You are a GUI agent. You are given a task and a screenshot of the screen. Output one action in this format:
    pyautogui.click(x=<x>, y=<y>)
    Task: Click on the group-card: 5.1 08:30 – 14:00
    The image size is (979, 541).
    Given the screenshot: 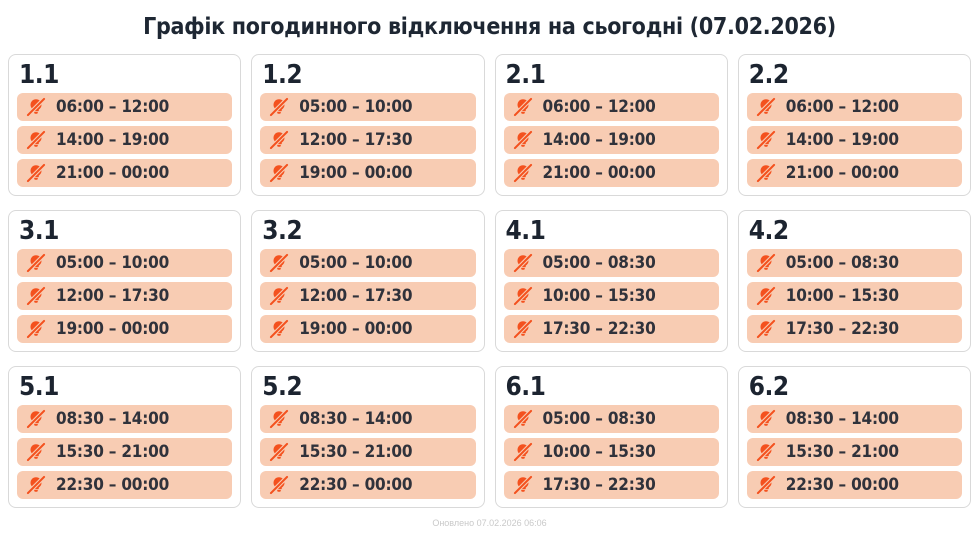 What is the action you would take?
    pyautogui.click(x=125, y=437)
    